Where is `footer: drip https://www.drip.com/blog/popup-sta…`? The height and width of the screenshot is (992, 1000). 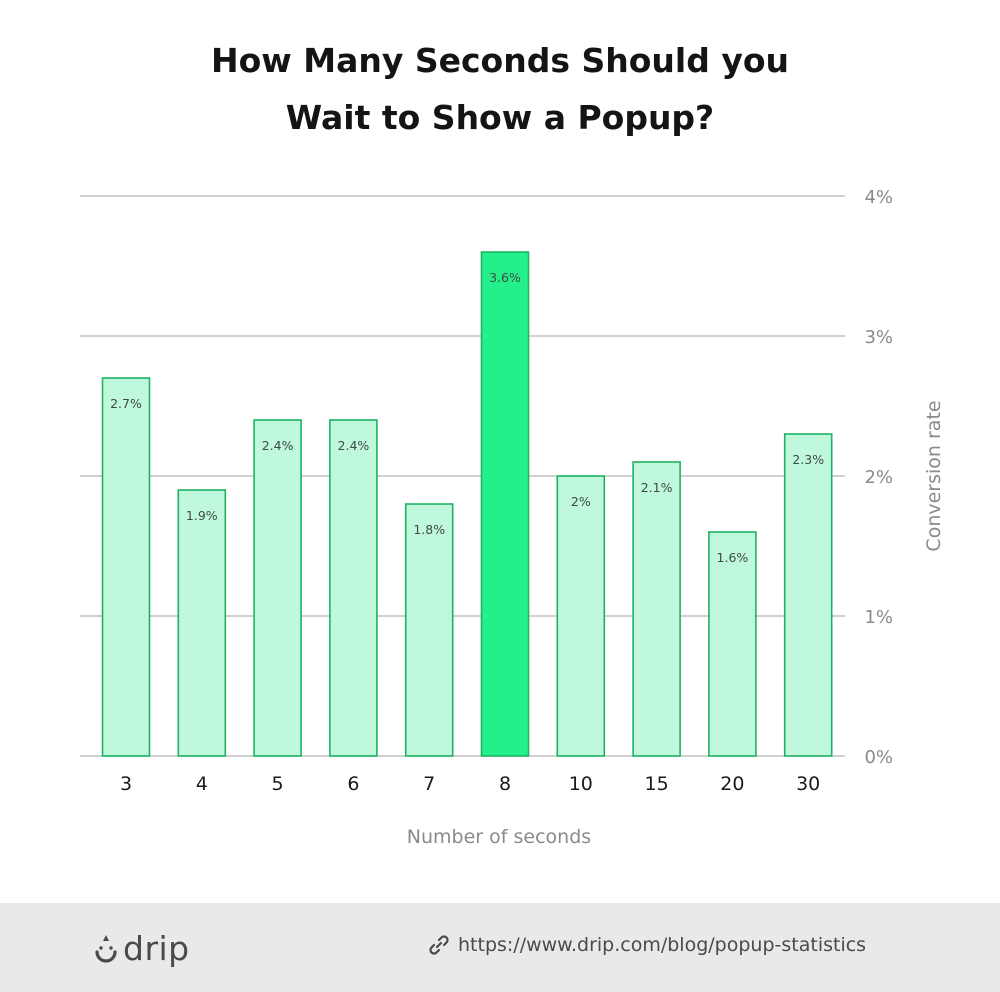
footer: drip https://www.drip.com/blog/popup-sta… is located at coordinates (500, 947).